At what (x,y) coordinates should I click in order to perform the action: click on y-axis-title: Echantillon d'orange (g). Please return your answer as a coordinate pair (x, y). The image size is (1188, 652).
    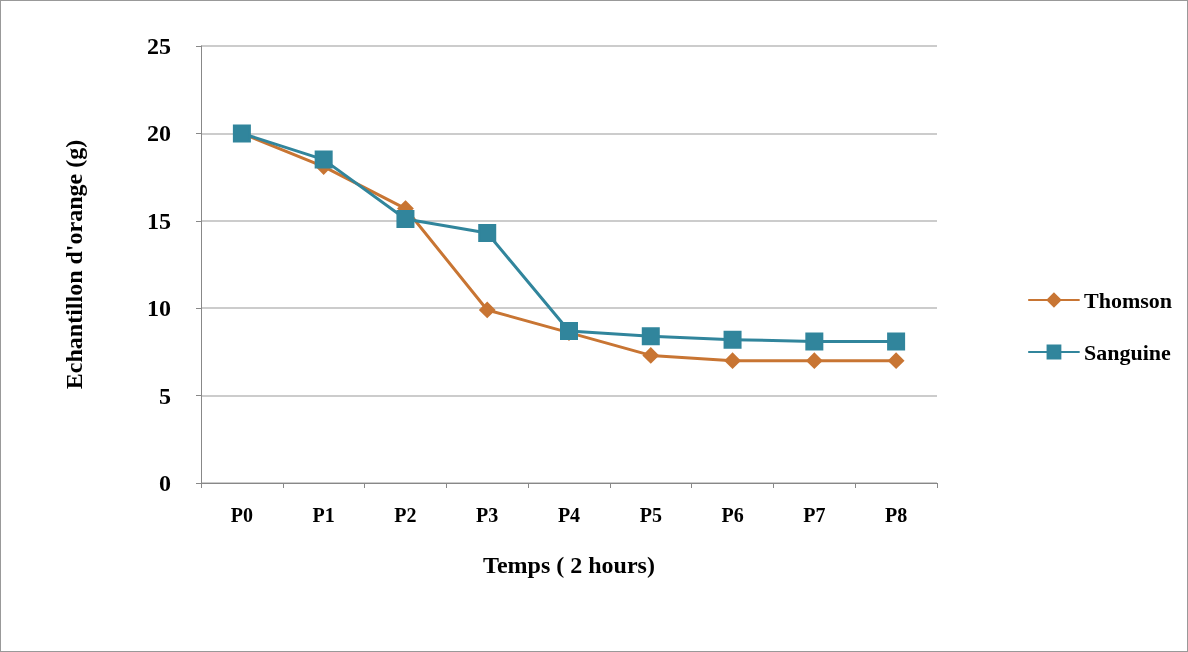
    Looking at the image, I should click on (74, 264).